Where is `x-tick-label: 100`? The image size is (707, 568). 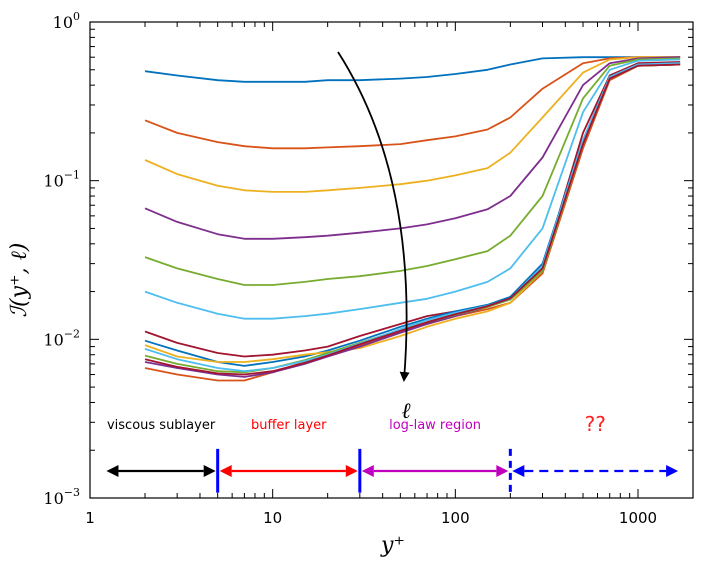 x-tick-label: 100 is located at coordinates (455, 518).